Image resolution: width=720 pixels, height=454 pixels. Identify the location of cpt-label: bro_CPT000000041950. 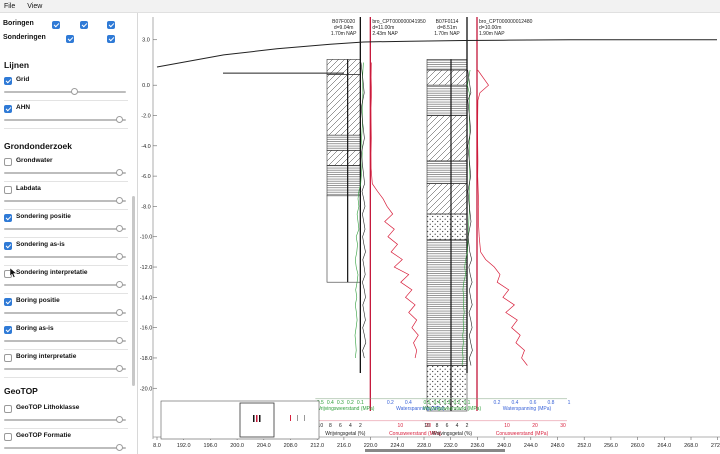
(399, 22).